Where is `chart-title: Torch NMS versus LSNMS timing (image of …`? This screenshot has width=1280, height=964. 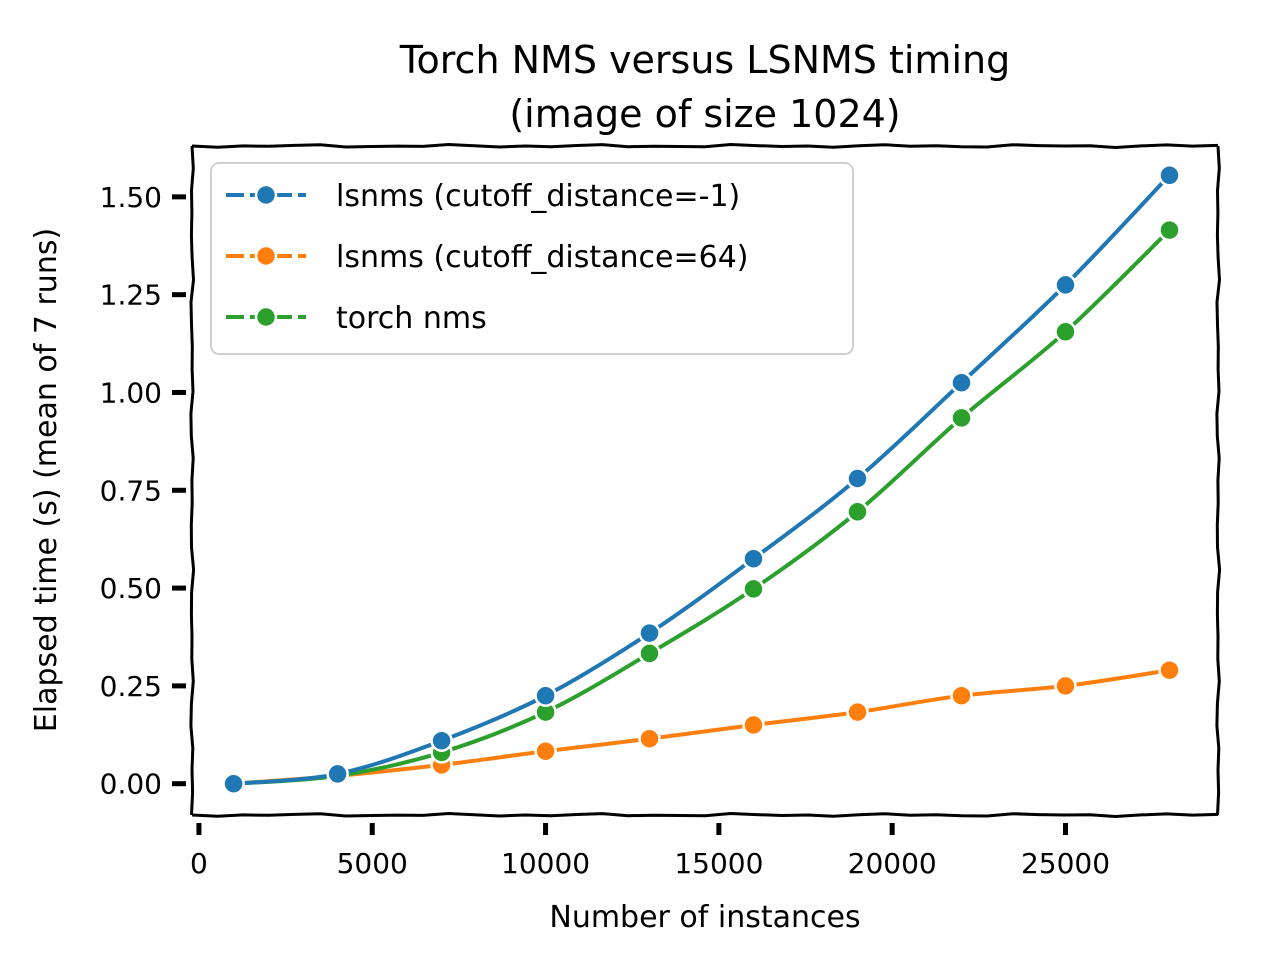 chart-title: Torch NMS versus LSNMS timing (image of … is located at coordinates (704, 87).